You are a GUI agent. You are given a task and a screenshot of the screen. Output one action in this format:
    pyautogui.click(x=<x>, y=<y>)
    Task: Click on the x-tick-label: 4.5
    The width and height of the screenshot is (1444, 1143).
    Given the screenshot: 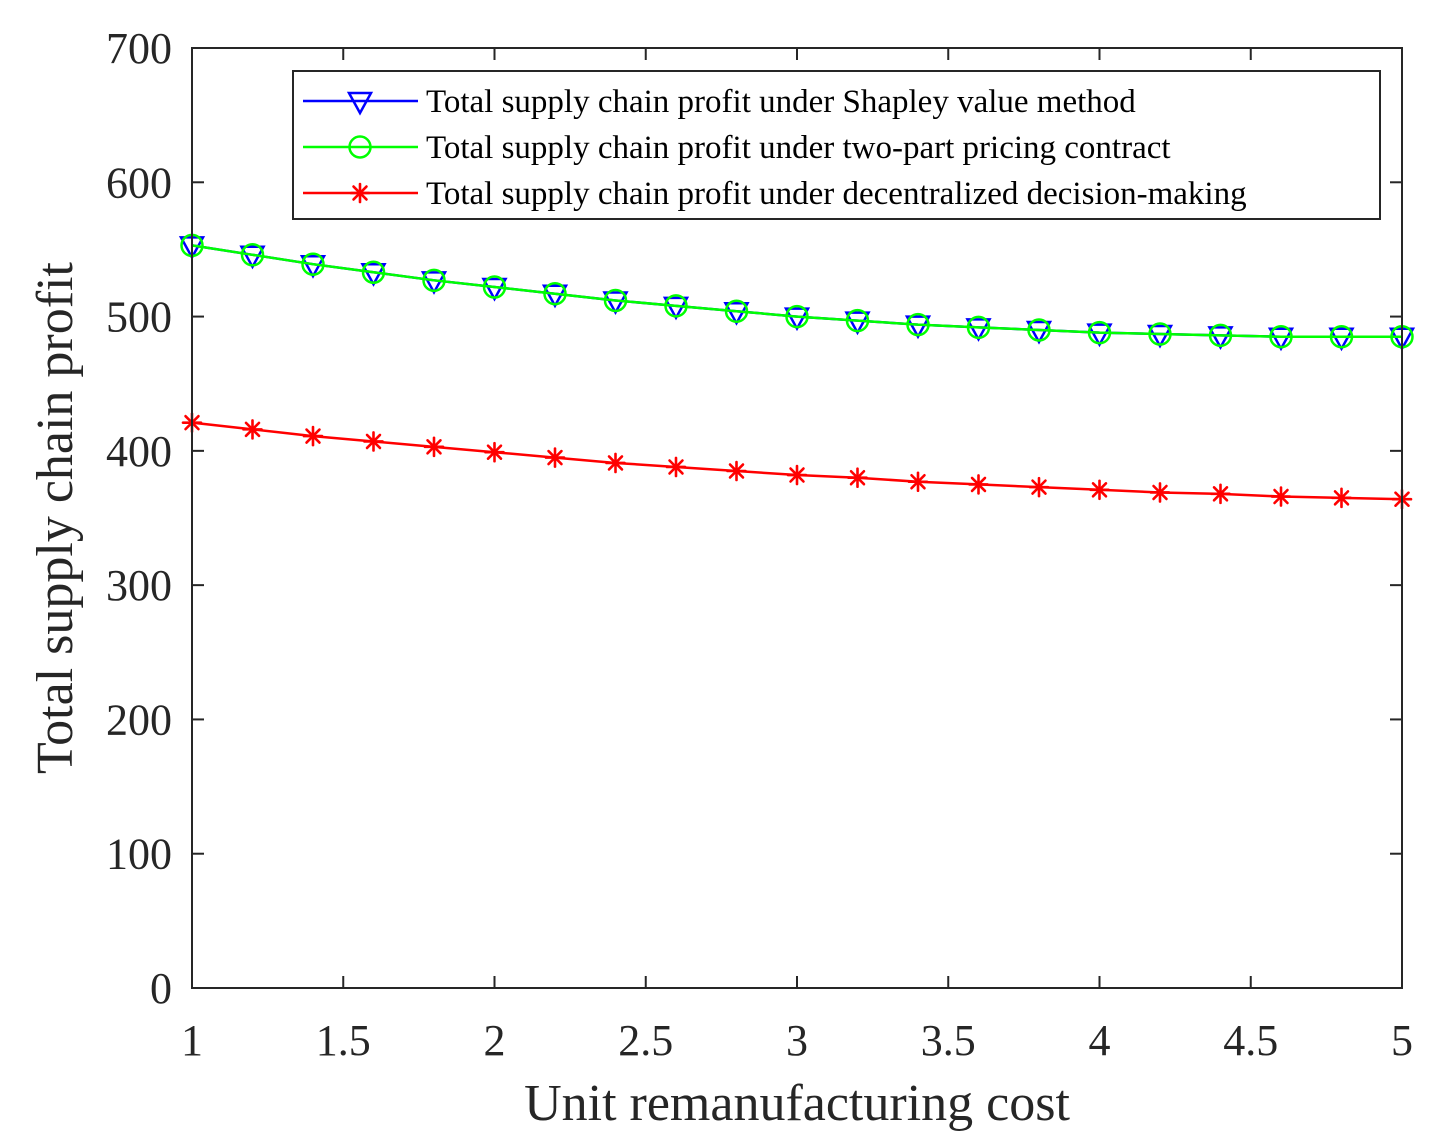 What is the action you would take?
    pyautogui.click(x=1250, y=1040)
    